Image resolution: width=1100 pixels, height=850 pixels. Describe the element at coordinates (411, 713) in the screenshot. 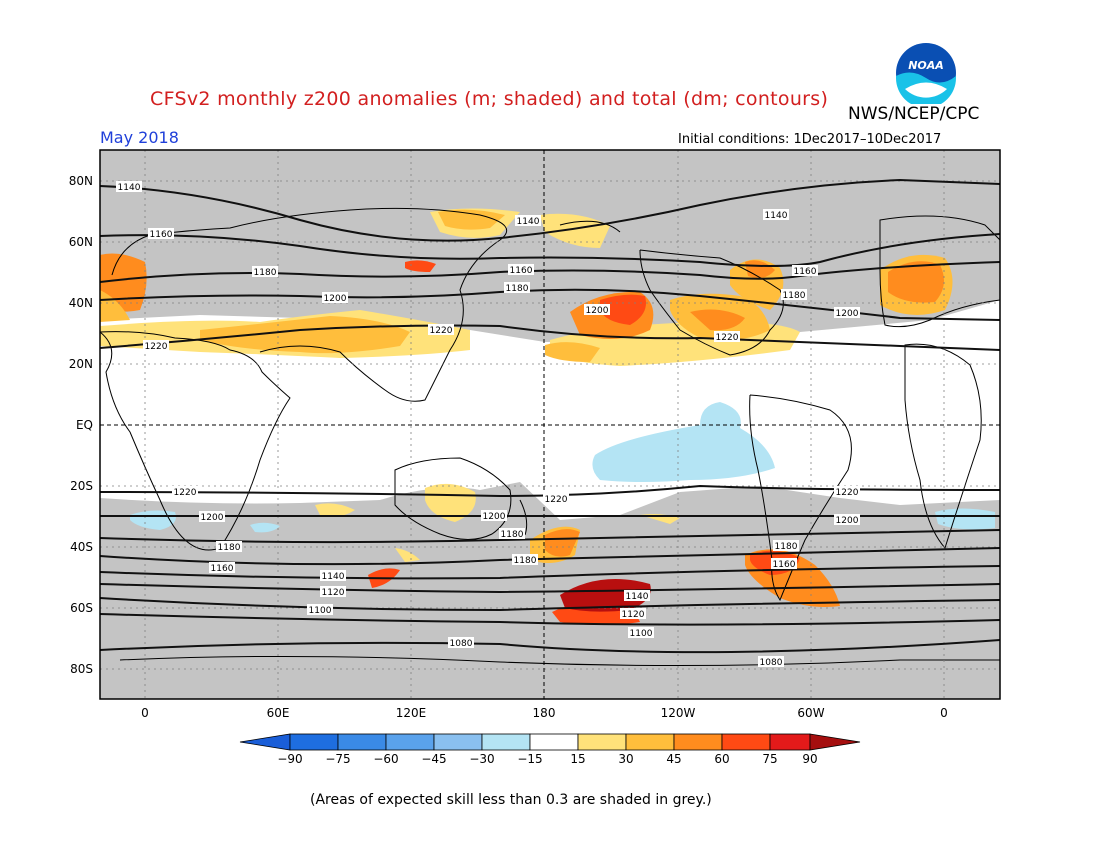

I see `lon-label: 120E` at that location.